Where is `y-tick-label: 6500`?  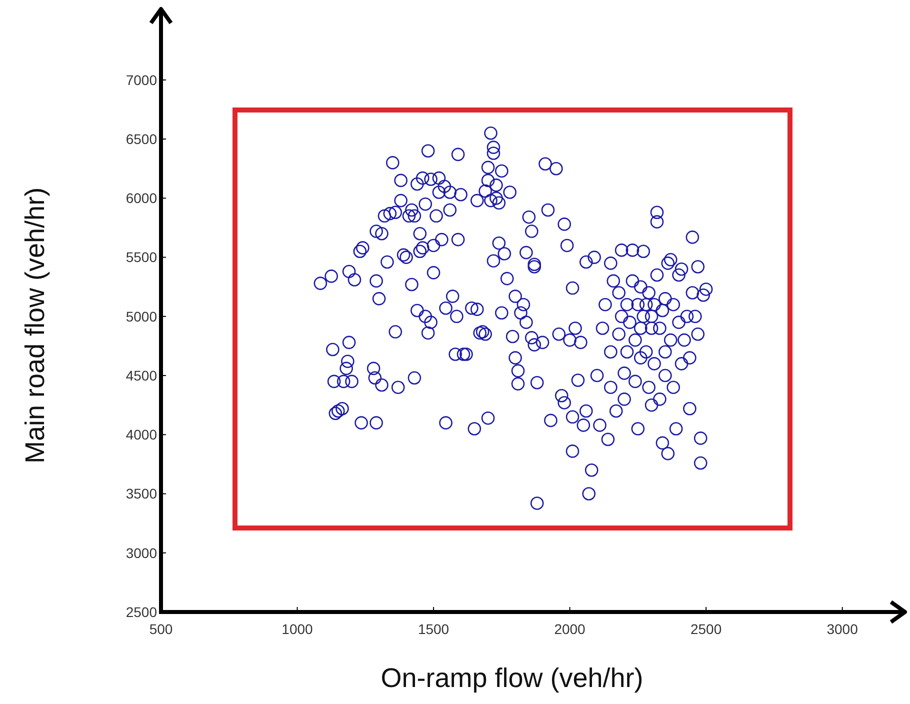
y-tick-label: 6500 is located at coordinates (142, 138).